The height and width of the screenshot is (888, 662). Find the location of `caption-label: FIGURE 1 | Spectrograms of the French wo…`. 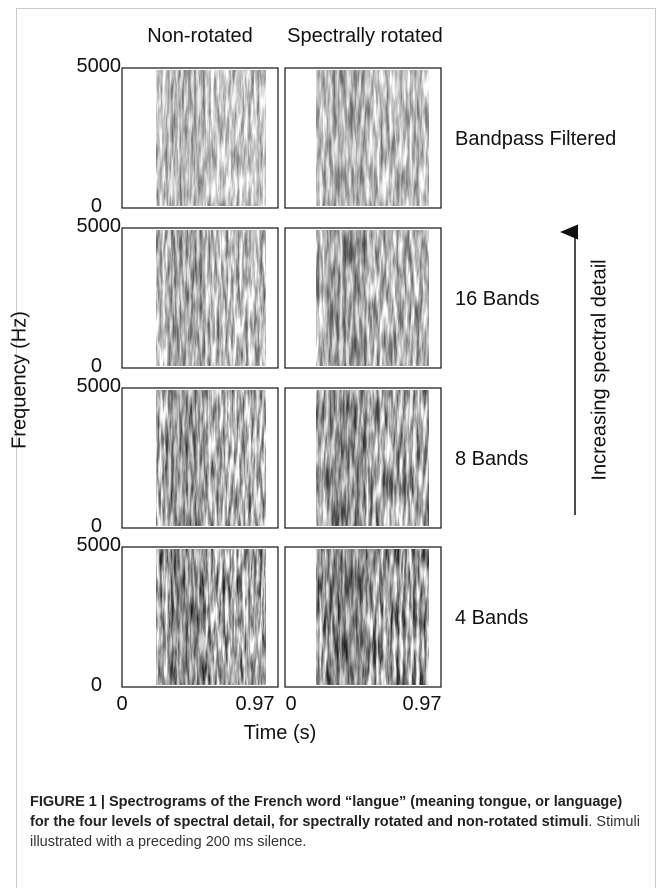

caption-label: FIGURE 1 | Spectrograms of the French wo… is located at coordinates (326, 812).